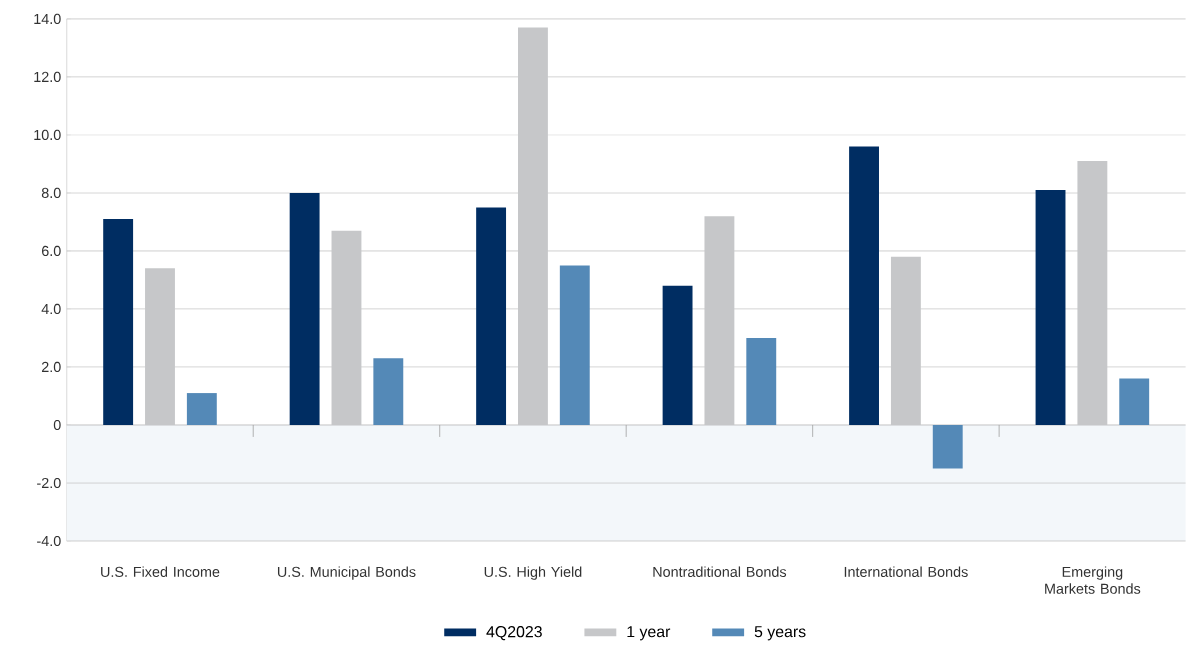 Image resolution: width=1186 pixels, height=671 pixels. Describe the element at coordinates (514, 633) in the screenshot. I see `legend-label: 4Q2023` at that location.